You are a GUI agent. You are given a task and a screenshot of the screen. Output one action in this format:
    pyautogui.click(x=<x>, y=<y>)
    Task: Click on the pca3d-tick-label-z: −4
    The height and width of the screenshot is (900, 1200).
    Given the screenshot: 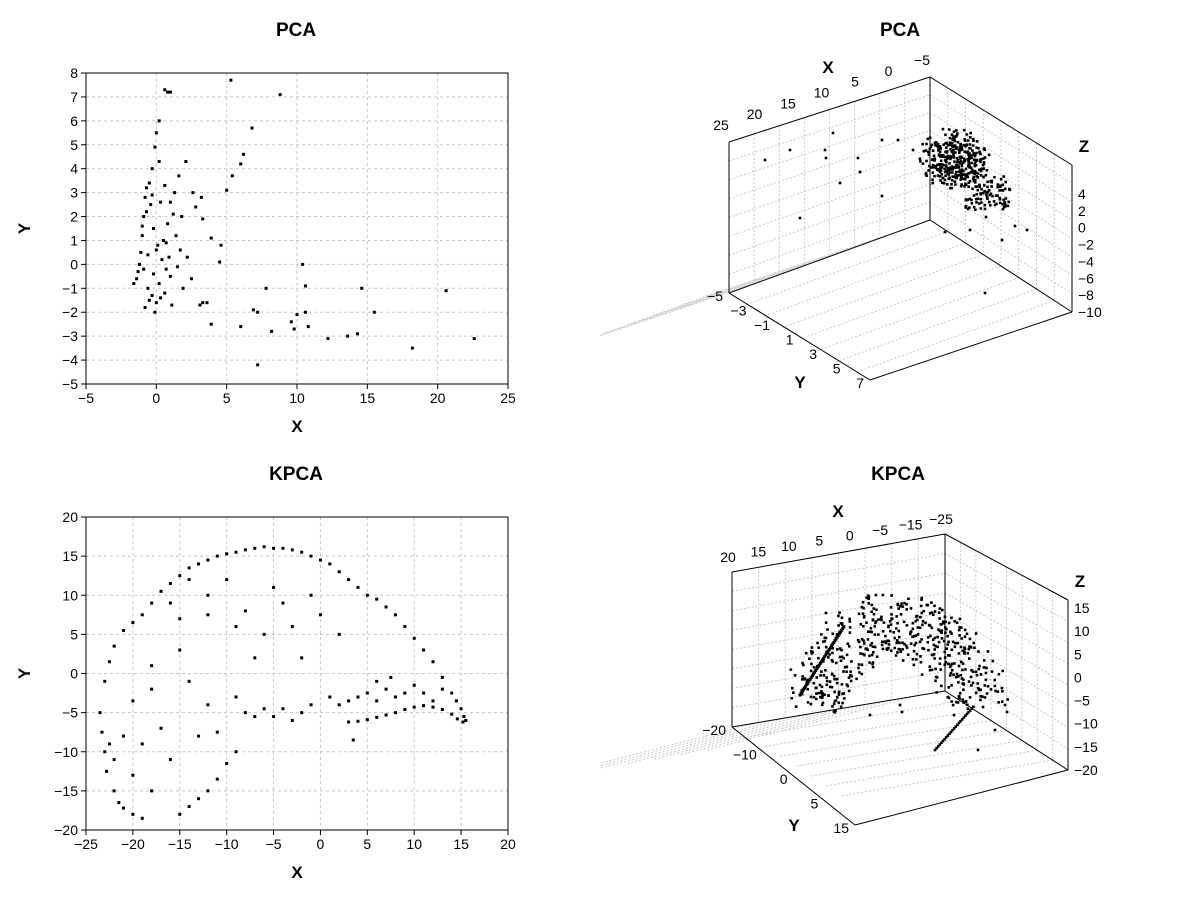 What is the action you would take?
    pyautogui.click(x=1086, y=261)
    